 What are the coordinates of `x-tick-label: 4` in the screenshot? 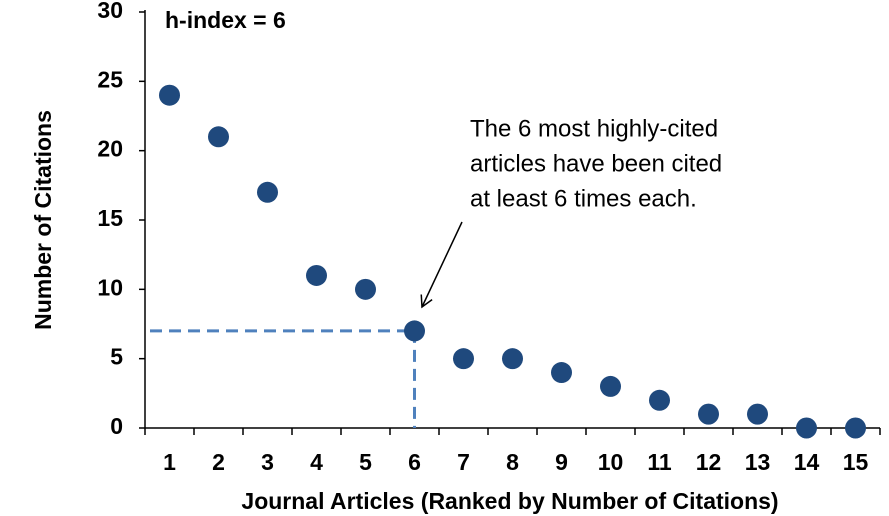 It's located at (316, 462).